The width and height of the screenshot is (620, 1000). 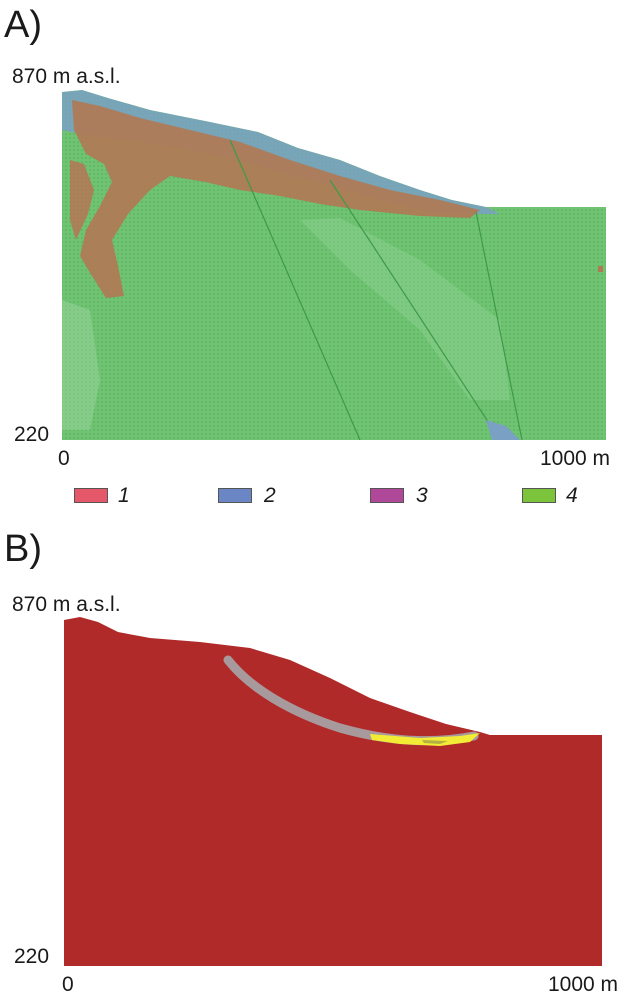 What do you see at coordinates (82, 200) in the screenshot?
I see `panel-a-zone-brown-patch` at bounding box center [82, 200].